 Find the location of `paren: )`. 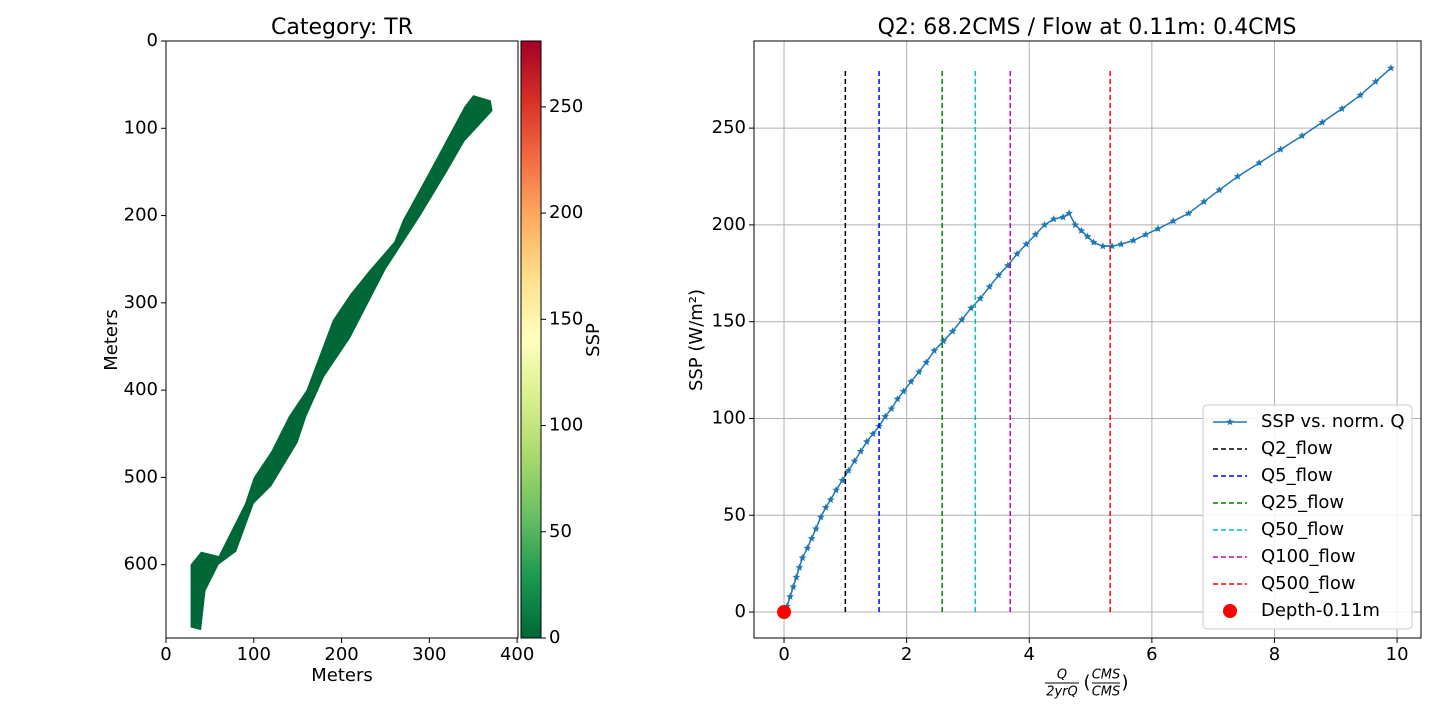

paren: ) is located at coordinates (1124, 682).